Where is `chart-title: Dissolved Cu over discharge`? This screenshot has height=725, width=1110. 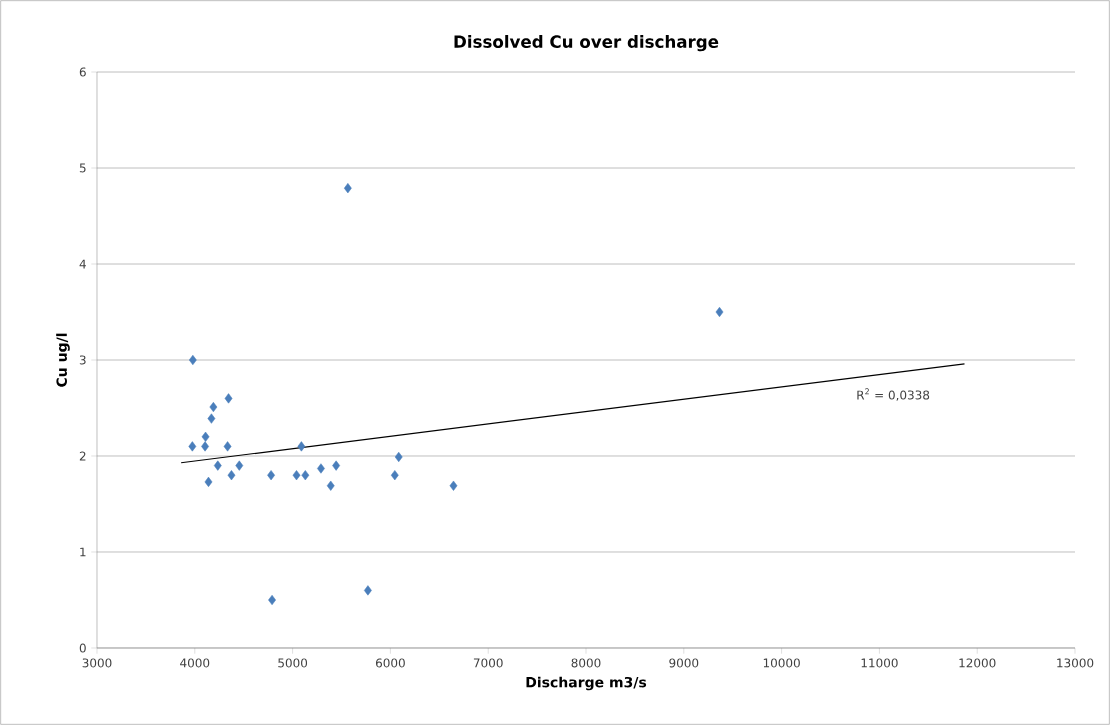 chart-title: Dissolved Cu over discharge is located at coordinates (586, 43).